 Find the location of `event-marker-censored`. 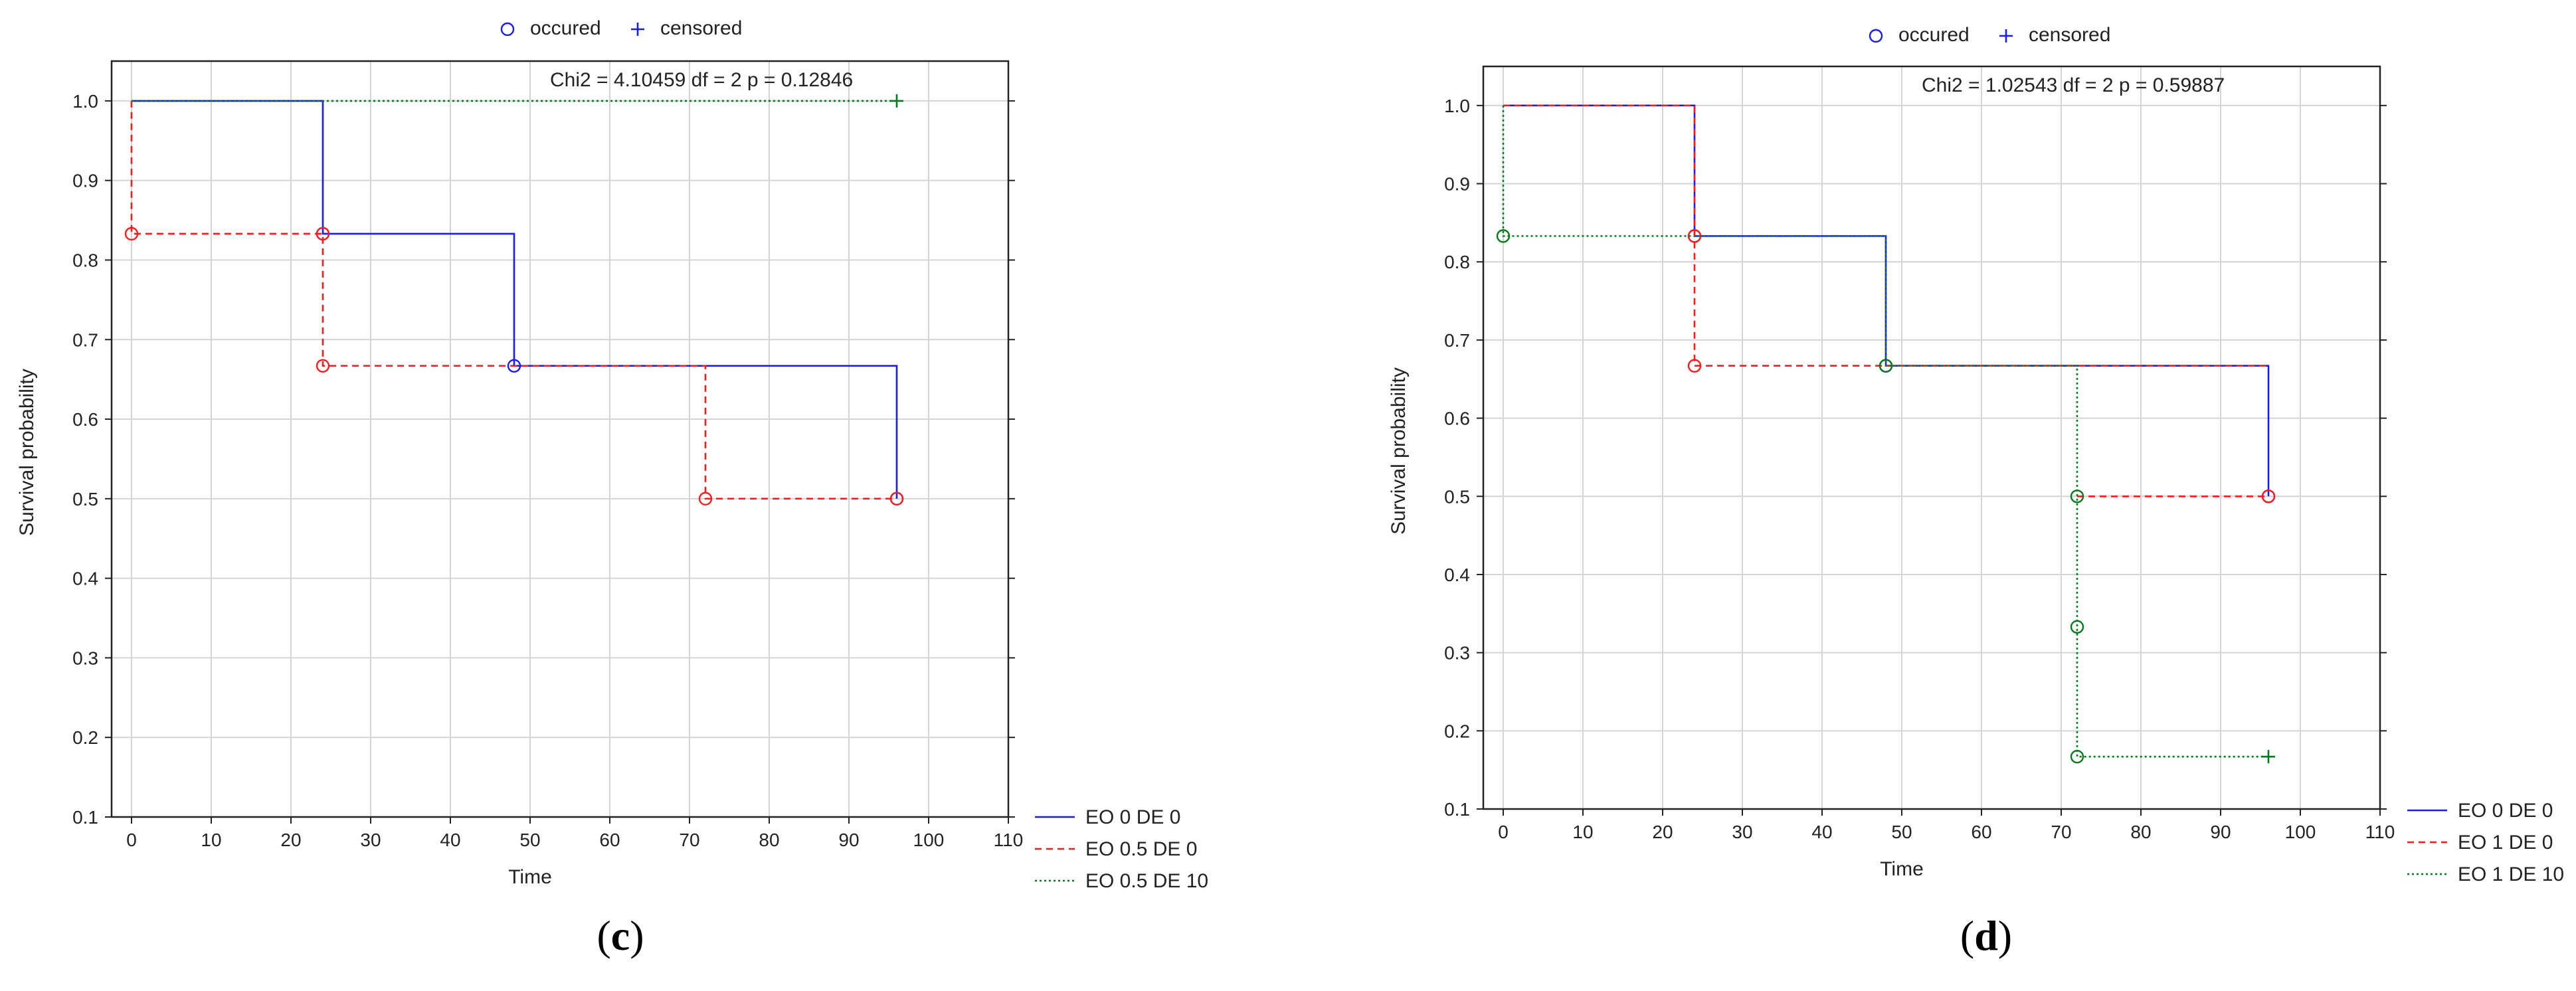

event-marker-censored is located at coordinates (2268, 757).